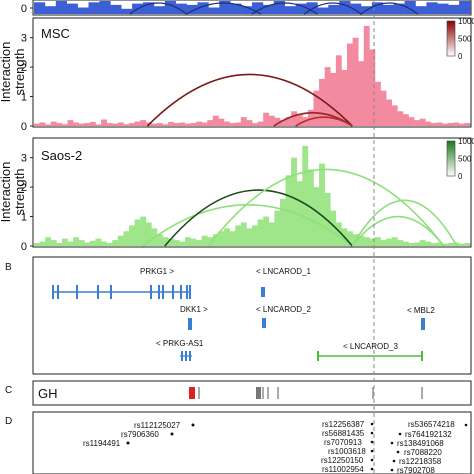 Image resolution: width=474 pixels, height=474 pixels. What do you see at coordinates (263, 292) in the screenshot?
I see `lncarod1-gene` at bounding box center [263, 292].